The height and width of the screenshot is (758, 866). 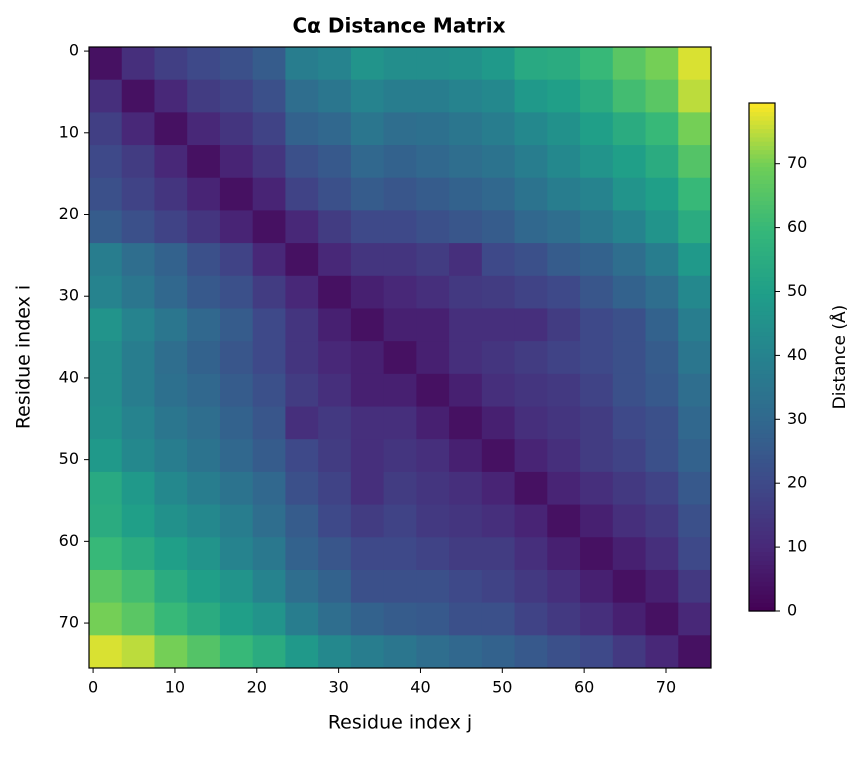 What do you see at coordinates (175, 687) in the screenshot?
I see `x-tick-label: 10` at bounding box center [175, 687].